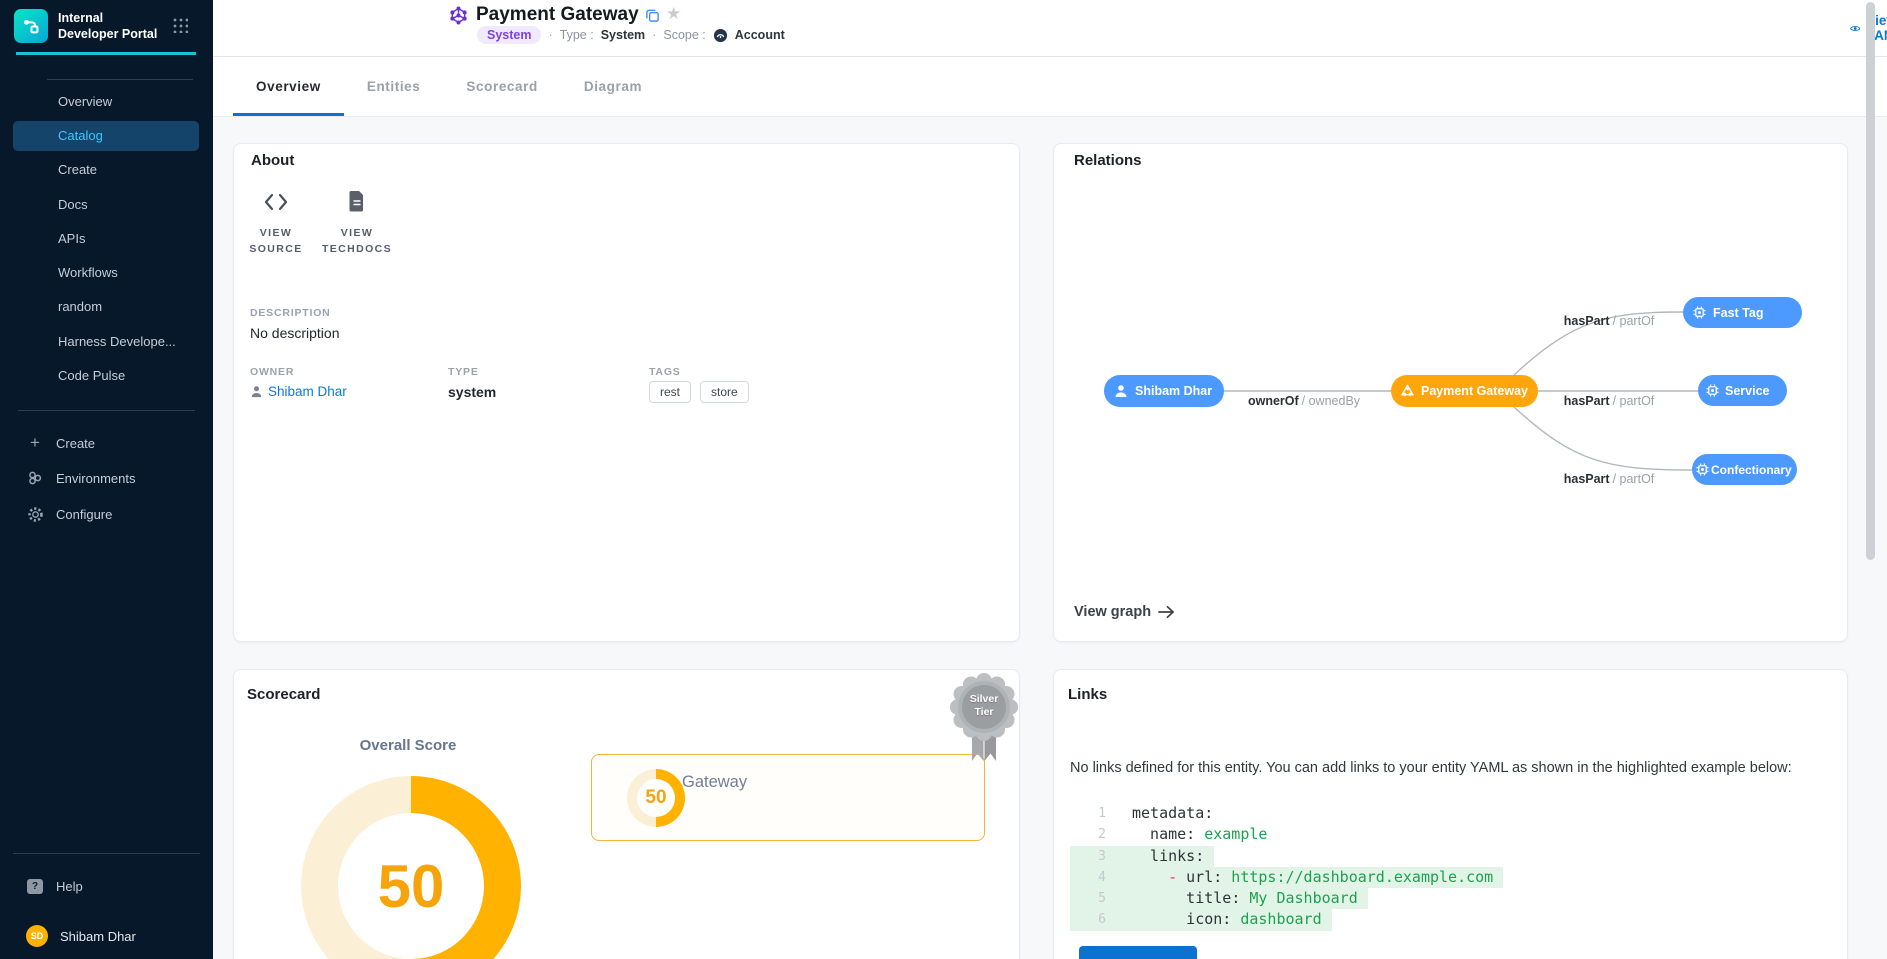  What do you see at coordinates (307, 391) in the screenshot?
I see `owner-name: Shibam Dhar` at bounding box center [307, 391].